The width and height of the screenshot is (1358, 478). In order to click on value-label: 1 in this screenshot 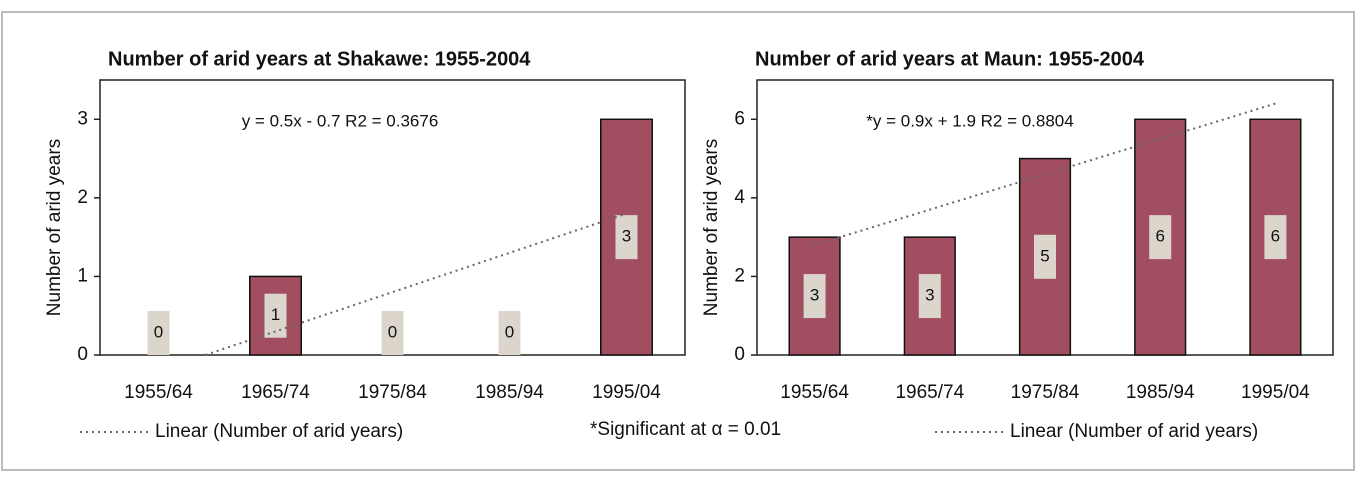, I will do `click(275, 314)`.